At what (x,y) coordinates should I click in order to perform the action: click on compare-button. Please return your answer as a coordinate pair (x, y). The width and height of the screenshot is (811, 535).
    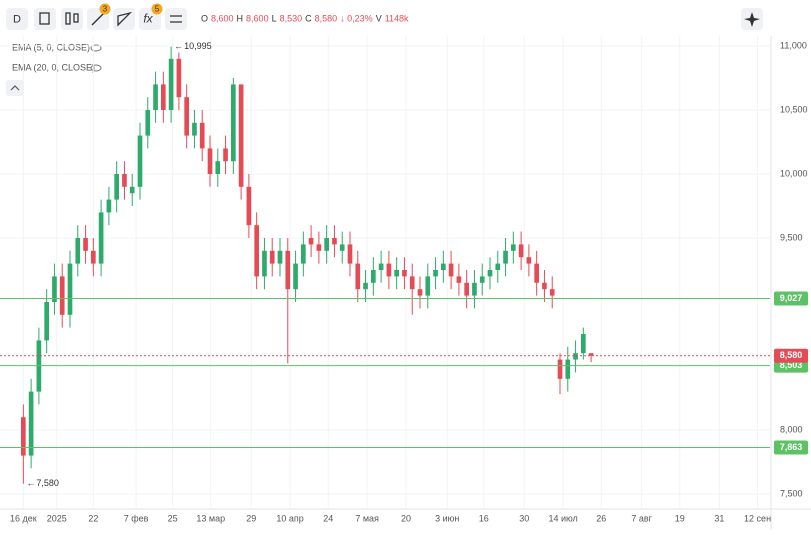
    Looking at the image, I should click on (45, 19).